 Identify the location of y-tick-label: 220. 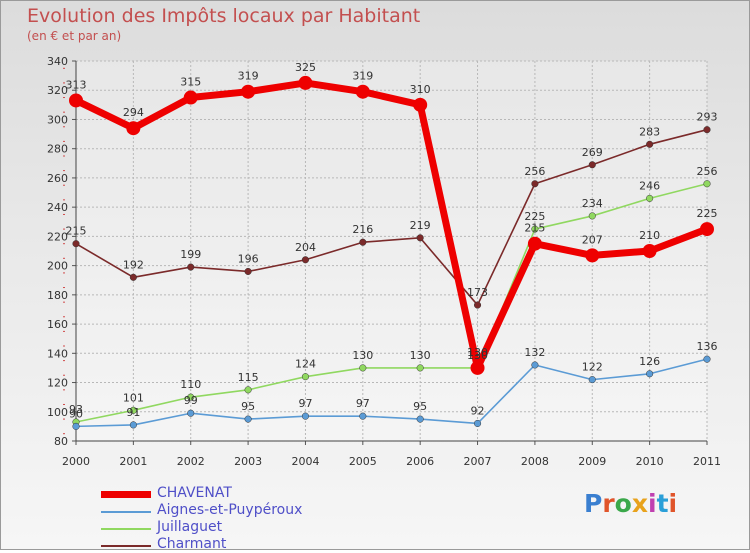
(57, 236).